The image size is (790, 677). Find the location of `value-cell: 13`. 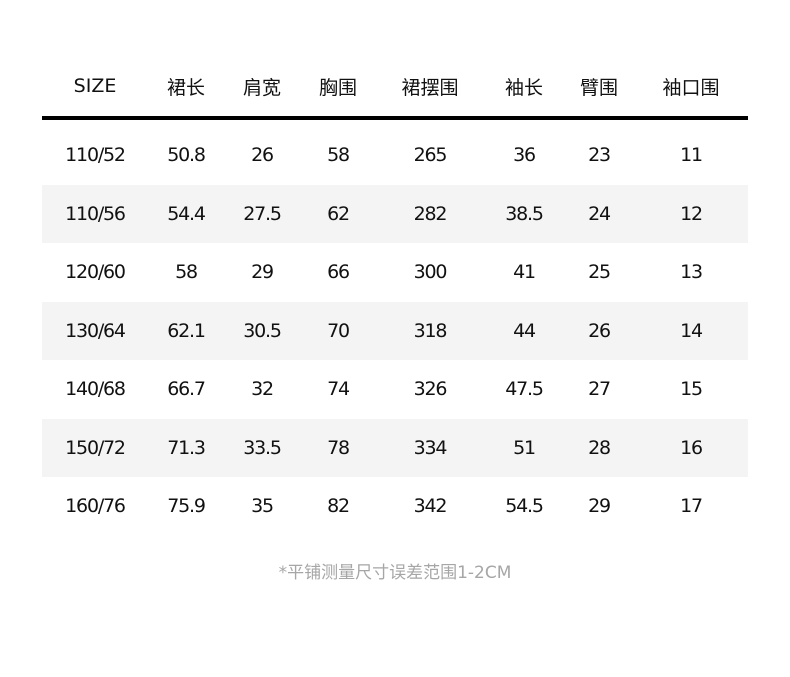

value-cell: 13 is located at coordinates (691, 272).